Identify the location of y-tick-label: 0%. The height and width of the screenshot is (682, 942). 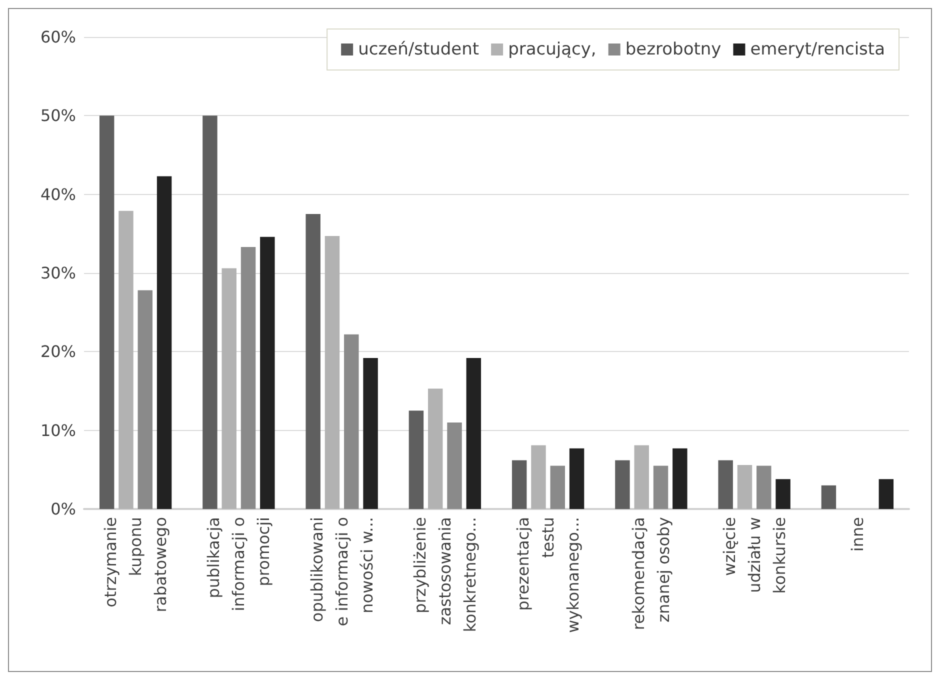
(63, 509).